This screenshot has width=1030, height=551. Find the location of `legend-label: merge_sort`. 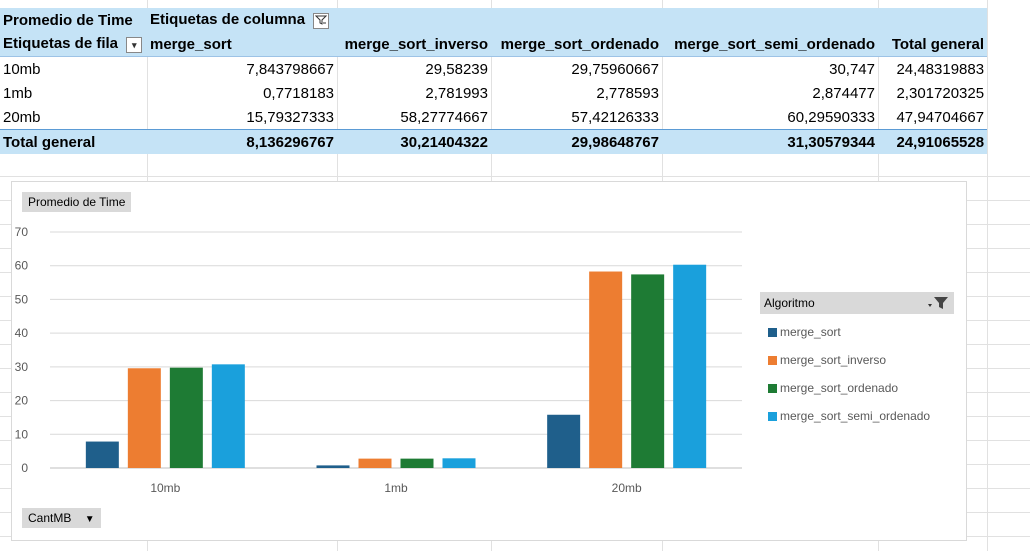

legend-label: merge_sort is located at coordinates (810, 332).